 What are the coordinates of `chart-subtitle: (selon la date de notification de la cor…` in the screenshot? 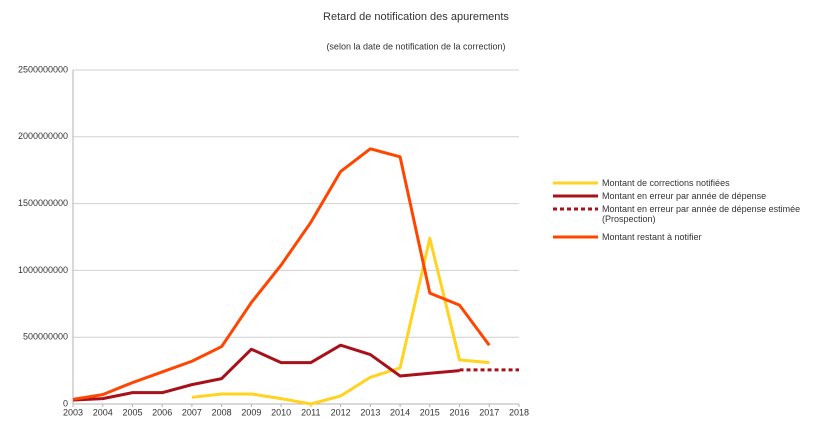 It's located at (415, 46).